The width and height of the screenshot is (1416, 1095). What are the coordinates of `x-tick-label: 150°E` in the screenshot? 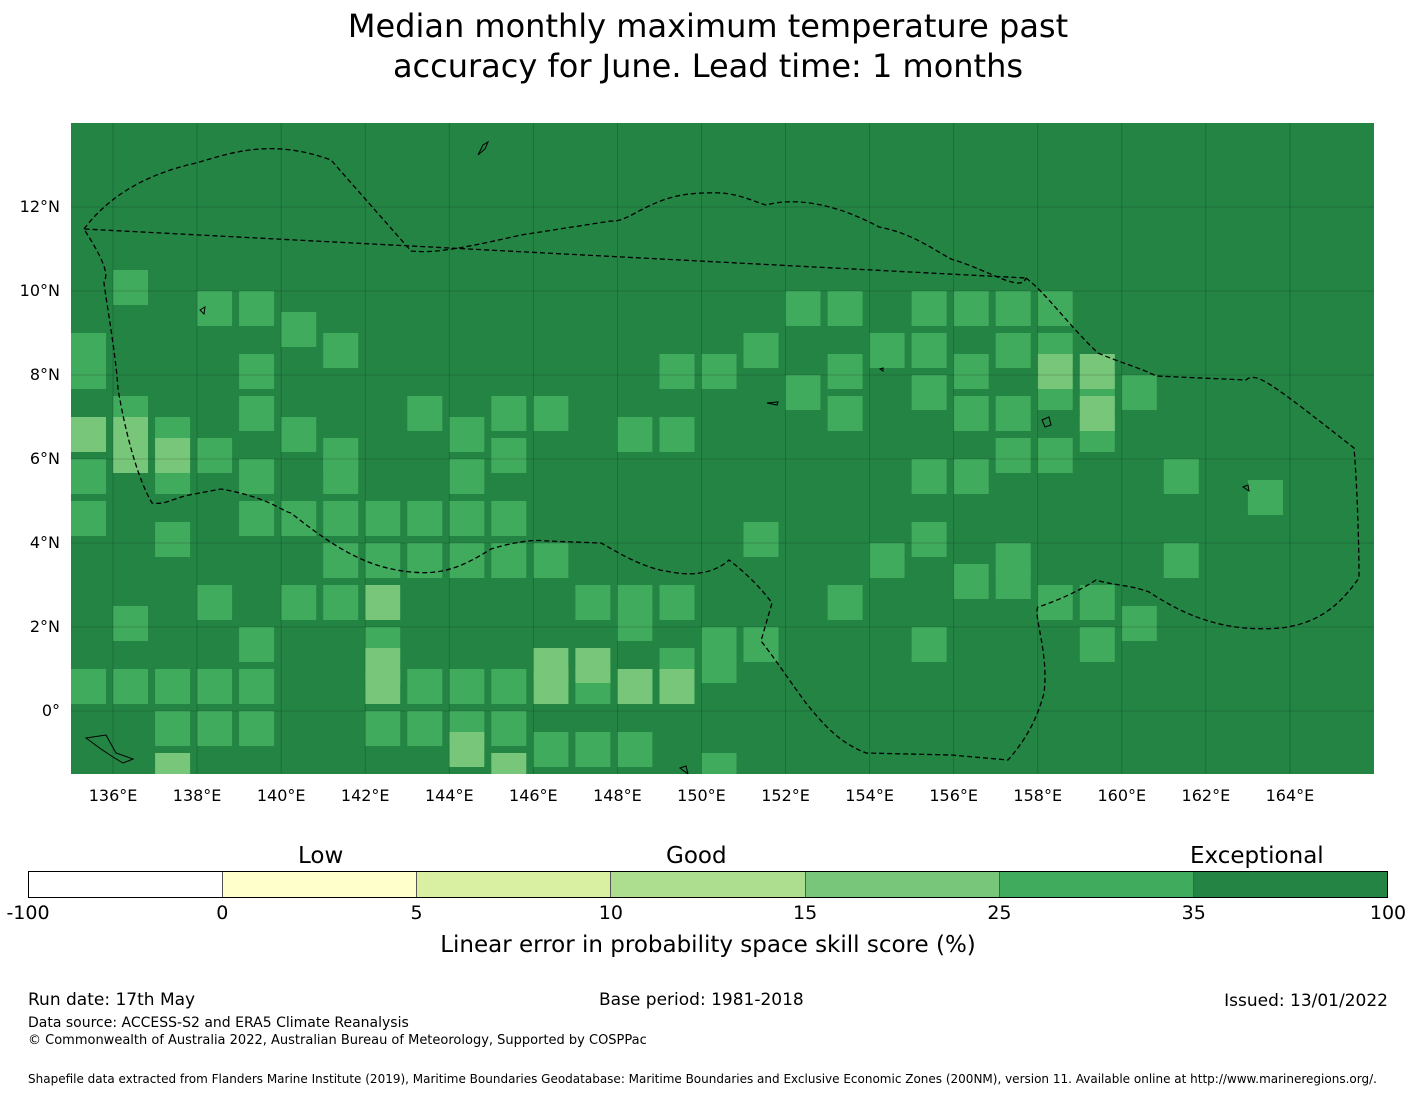 It's located at (701, 795).